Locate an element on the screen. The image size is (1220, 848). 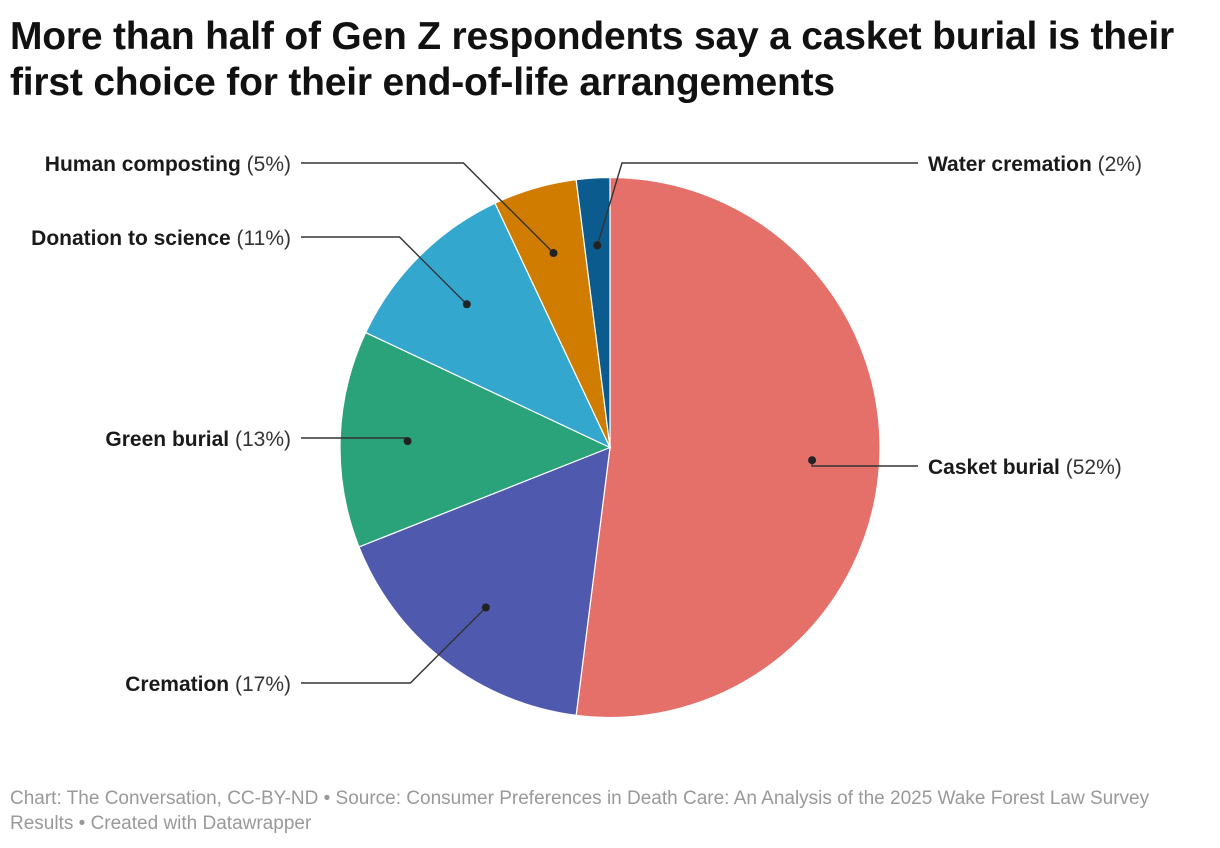
leader-dot-casket-burial is located at coordinates (812, 460).